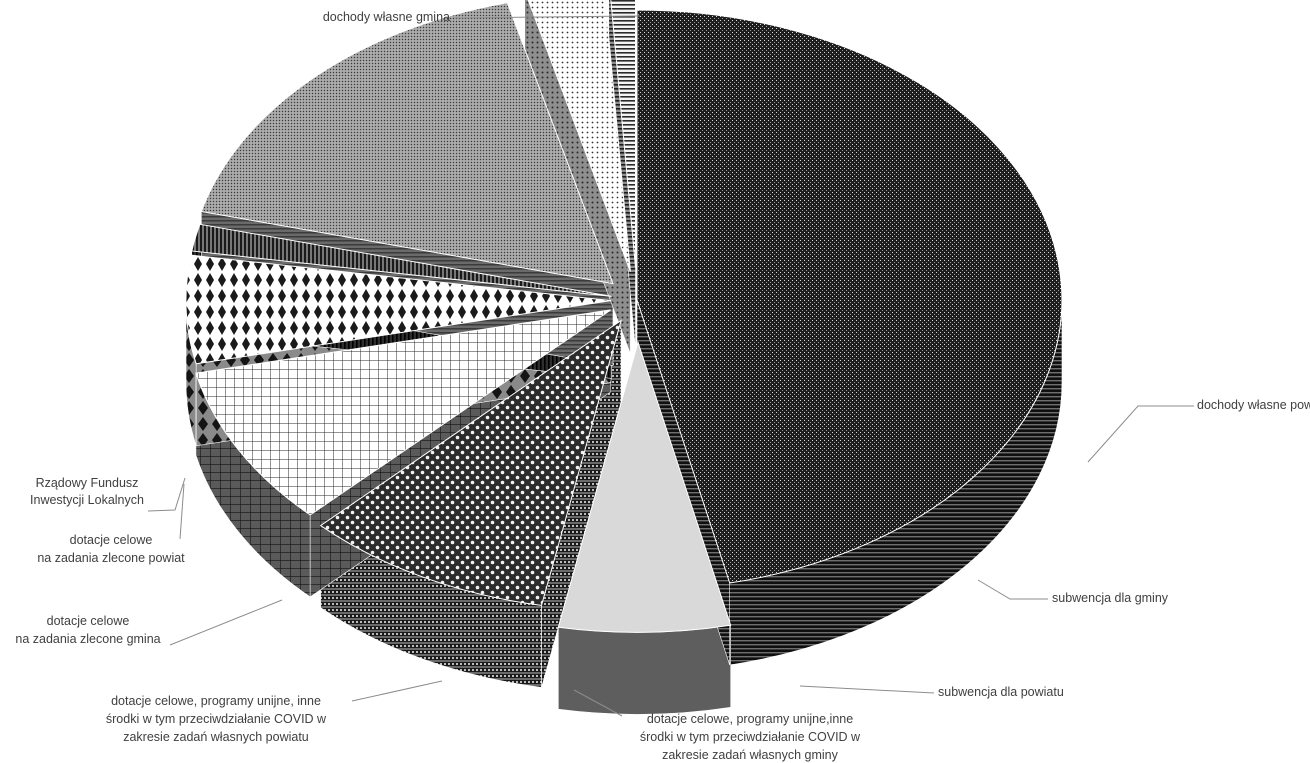 The width and height of the screenshot is (1310, 763). Describe the element at coordinates (166, 494) in the screenshot. I see `leader-line-rzadowy-fundusz-inwestycji-lokalnych` at that location.